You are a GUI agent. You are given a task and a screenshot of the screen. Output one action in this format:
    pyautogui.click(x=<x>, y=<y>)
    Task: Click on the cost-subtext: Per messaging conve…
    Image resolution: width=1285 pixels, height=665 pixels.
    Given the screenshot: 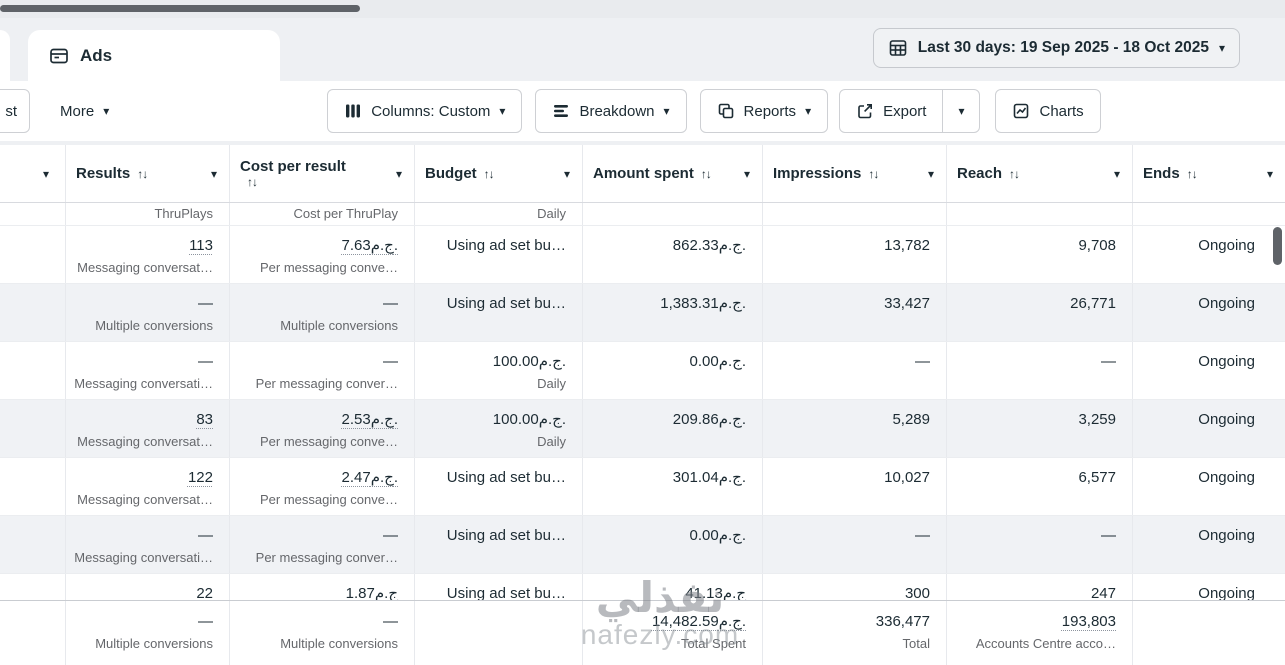 What is the action you would take?
    pyautogui.click(x=328, y=267)
    